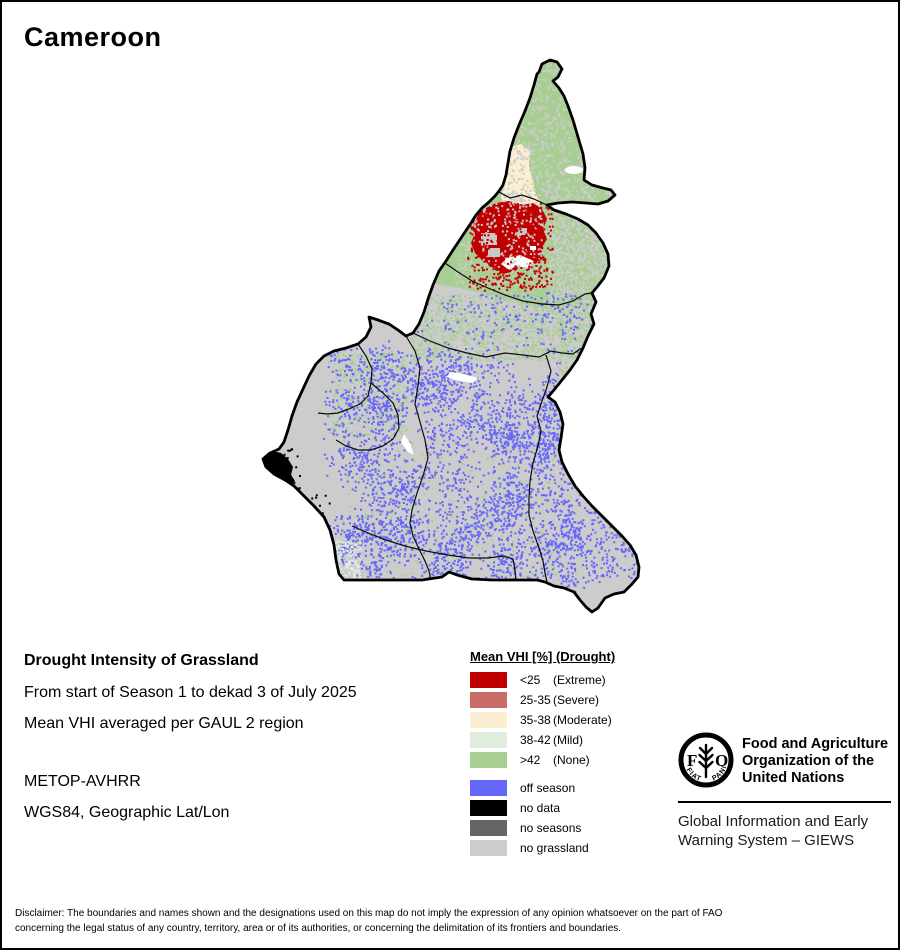 The width and height of the screenshot is (900, 950). I want to click on wheat-ear-icon, so click(706, 761).